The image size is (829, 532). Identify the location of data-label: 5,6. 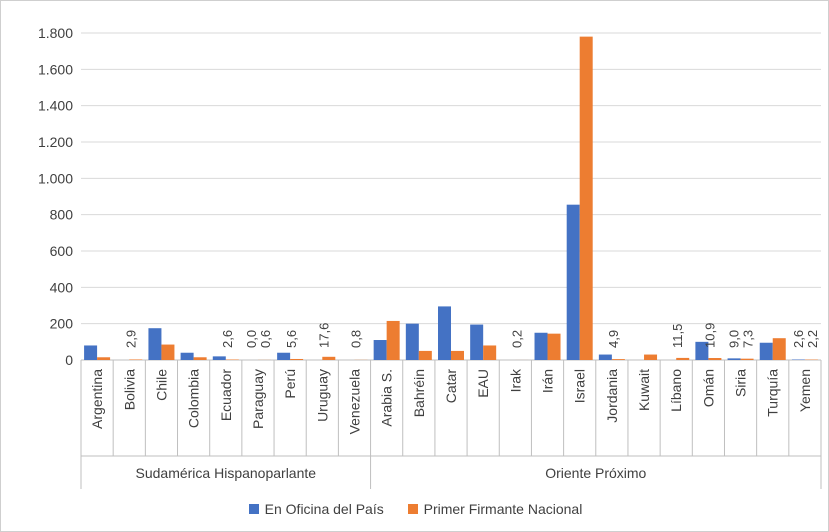
(291, 339).